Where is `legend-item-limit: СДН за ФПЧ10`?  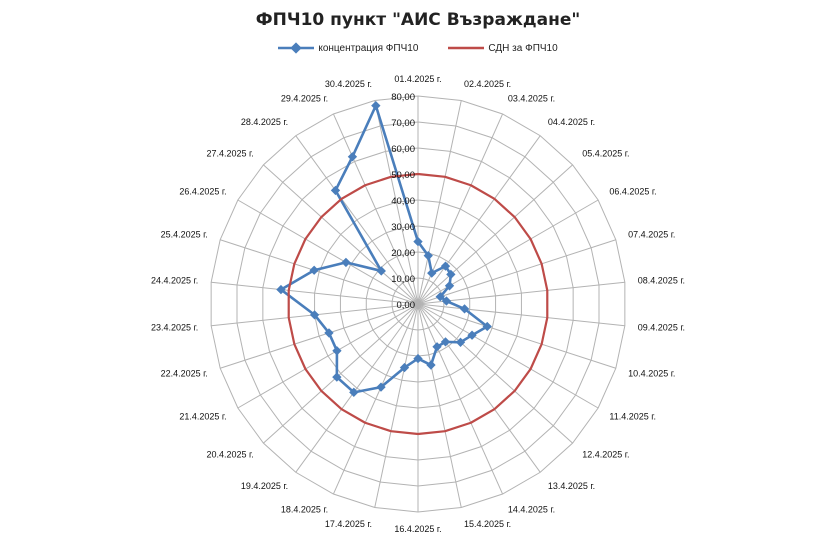
legend-item-limit: СДН за ФПЧ10 is located at coordinates (503, 48).